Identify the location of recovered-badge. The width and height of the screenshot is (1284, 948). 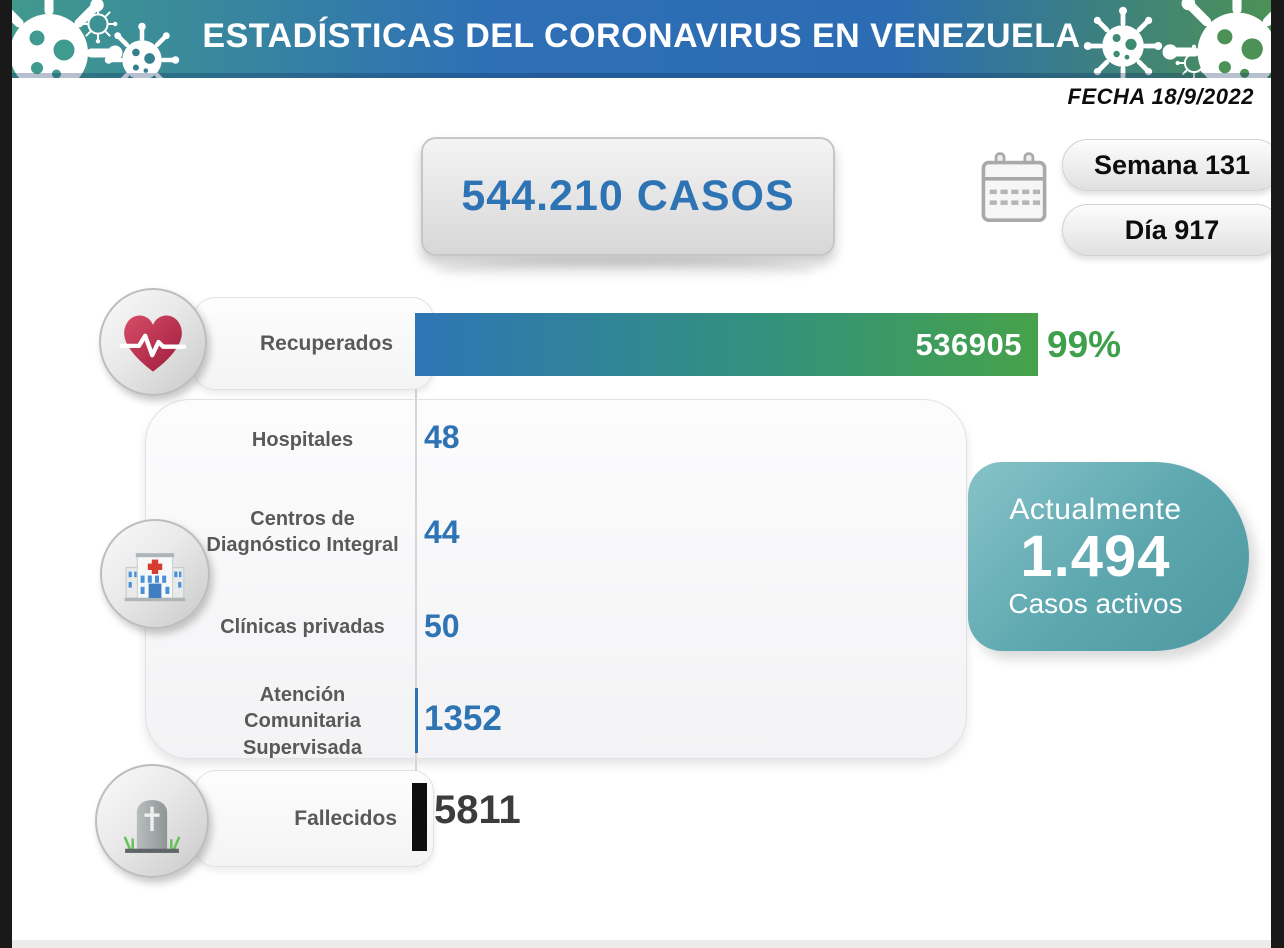
(153, 342).